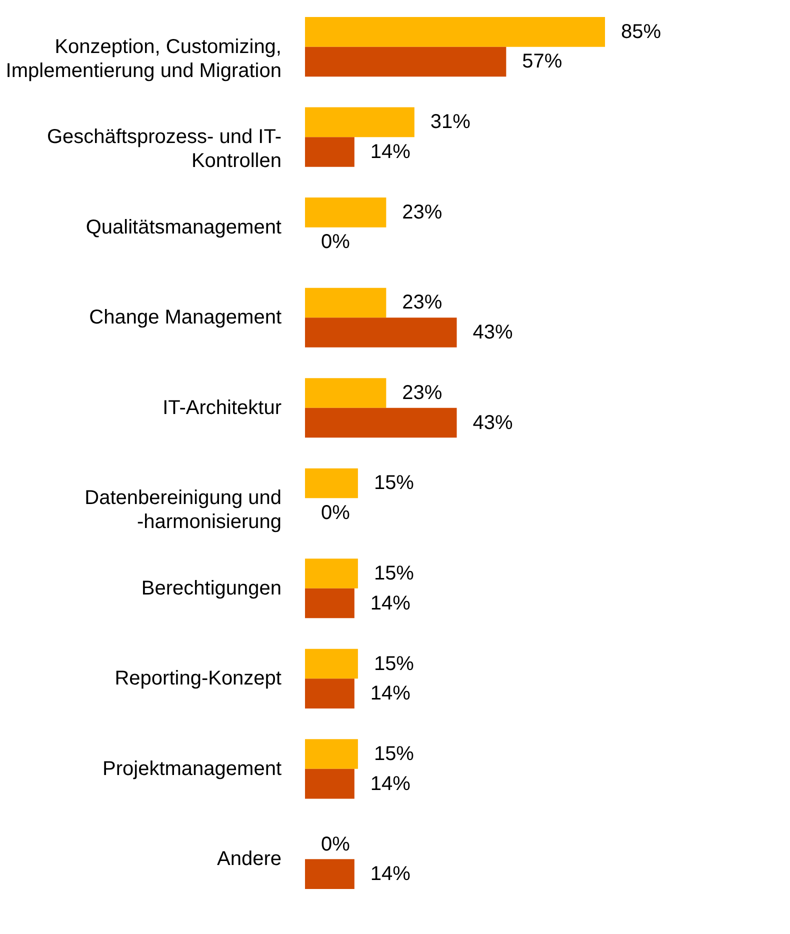 The height and width of the screenshot is (934, 790). I want to click on y-tick-label: Projektmanagement, so click(192, 769).